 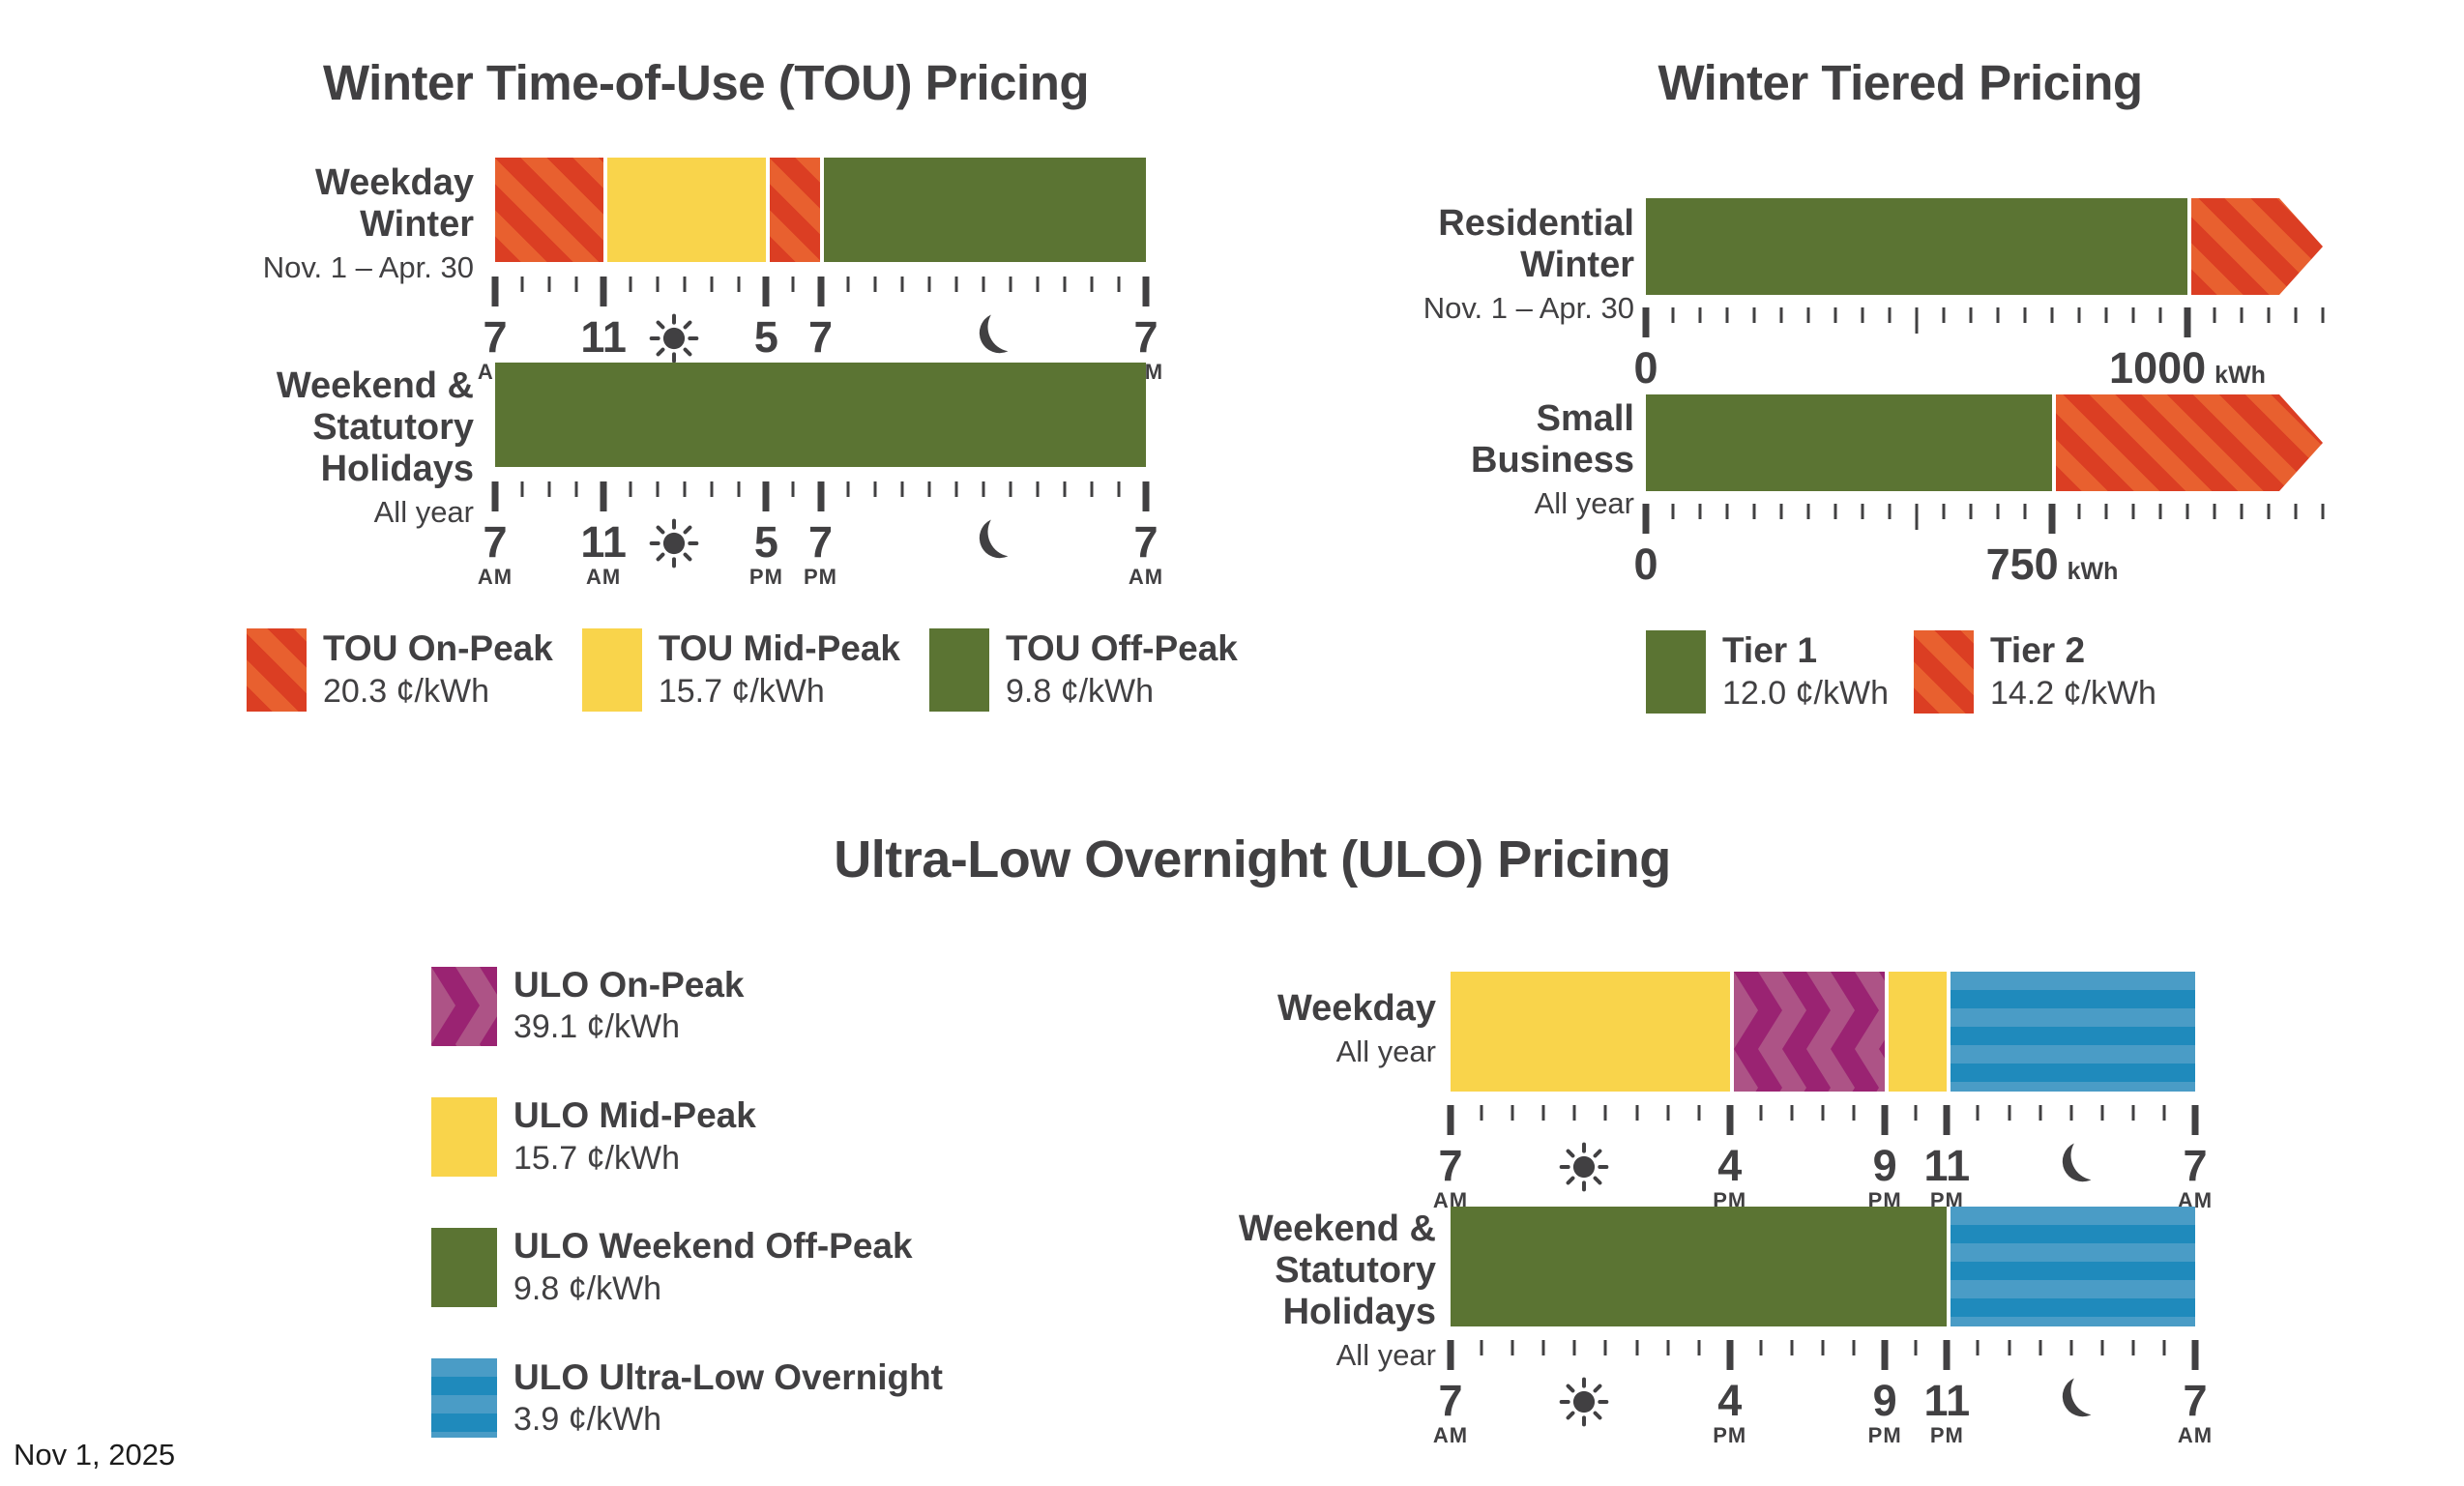 What do you see at coordinates (687, 1267) in the screenshot?
I see `legend-item: ULO Weekend Off-Peak 9.8 ¢/kWh` at bounding box center [687, 1267].